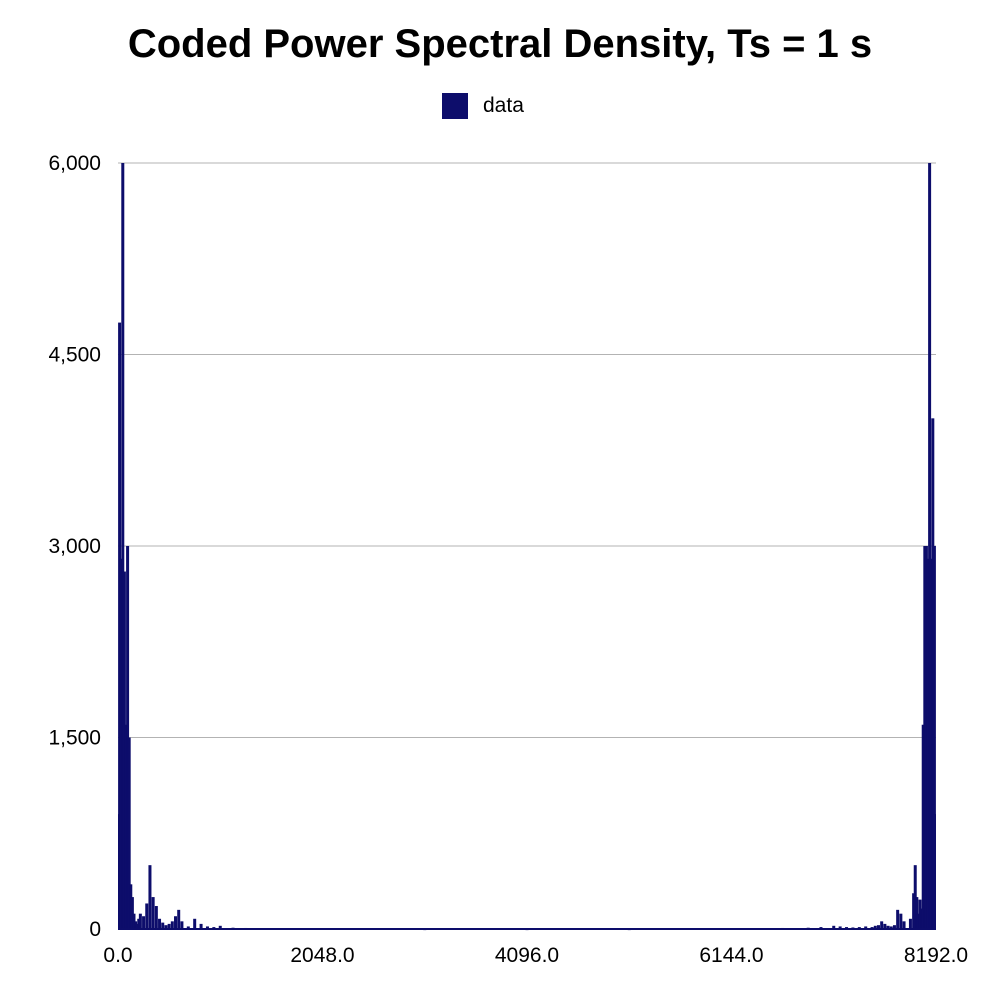  Describe the element at coordinates (117, 955) in the screenshot. I see `x-tick-label: 0.0` at that location.